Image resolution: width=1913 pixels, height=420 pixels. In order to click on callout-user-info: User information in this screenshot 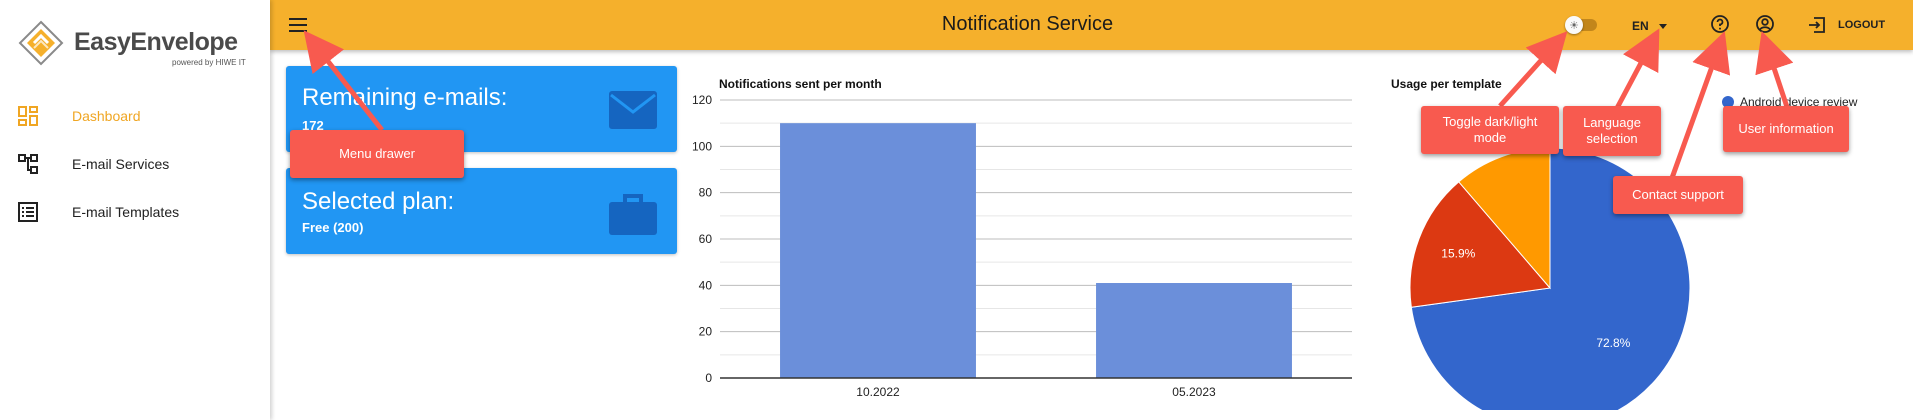, I will do `click(1786, 129)`.